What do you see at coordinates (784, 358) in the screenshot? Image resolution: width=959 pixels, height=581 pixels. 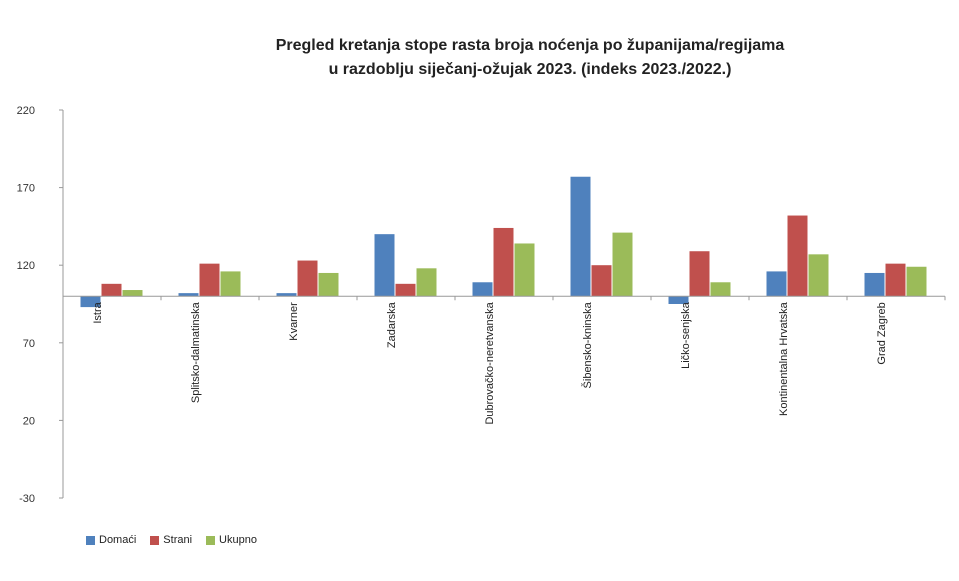 I see `category-label-7: Kontinentalna Hrvatska` at bounding box center [784, 358].